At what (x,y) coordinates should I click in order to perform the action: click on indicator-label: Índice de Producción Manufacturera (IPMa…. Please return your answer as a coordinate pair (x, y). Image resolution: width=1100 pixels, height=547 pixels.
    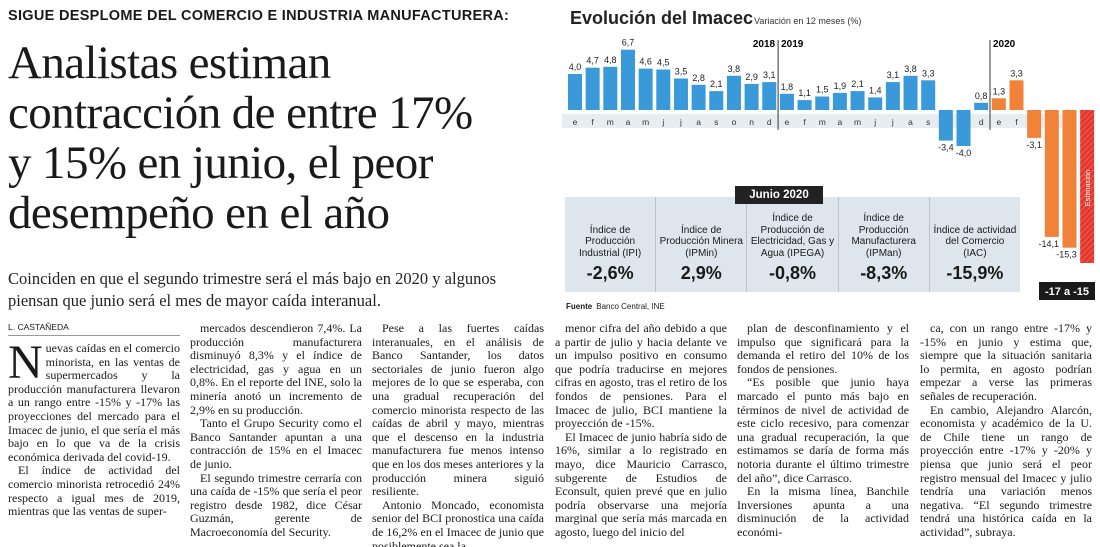
    Looking at the image, I should click on (883, 236).